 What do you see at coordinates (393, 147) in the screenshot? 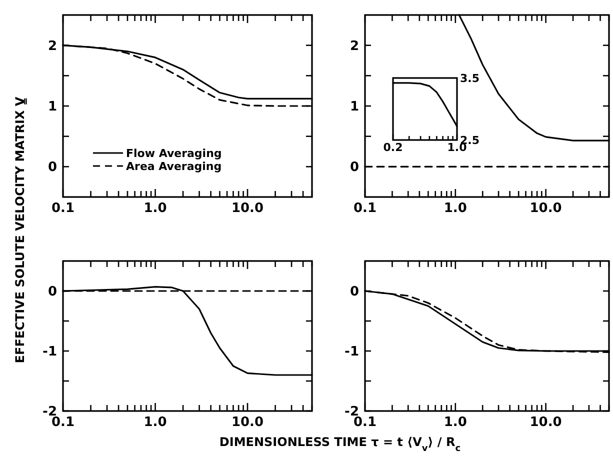
I see `x-tick-label: 0.2` at bounding box center [393, 147].